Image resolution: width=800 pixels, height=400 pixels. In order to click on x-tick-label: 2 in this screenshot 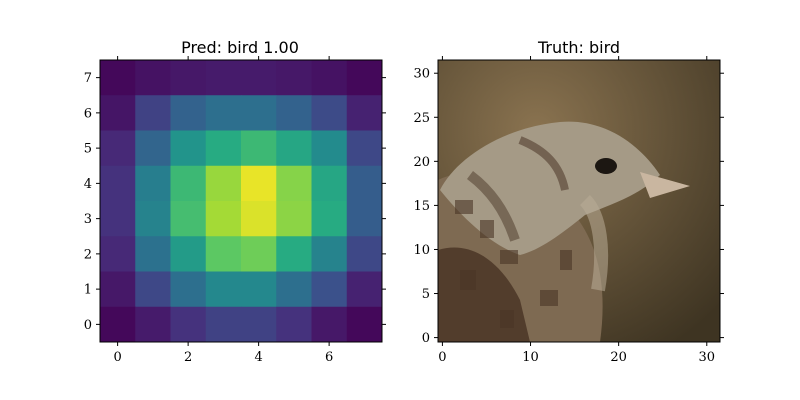, I will do `click(188, 357)`.